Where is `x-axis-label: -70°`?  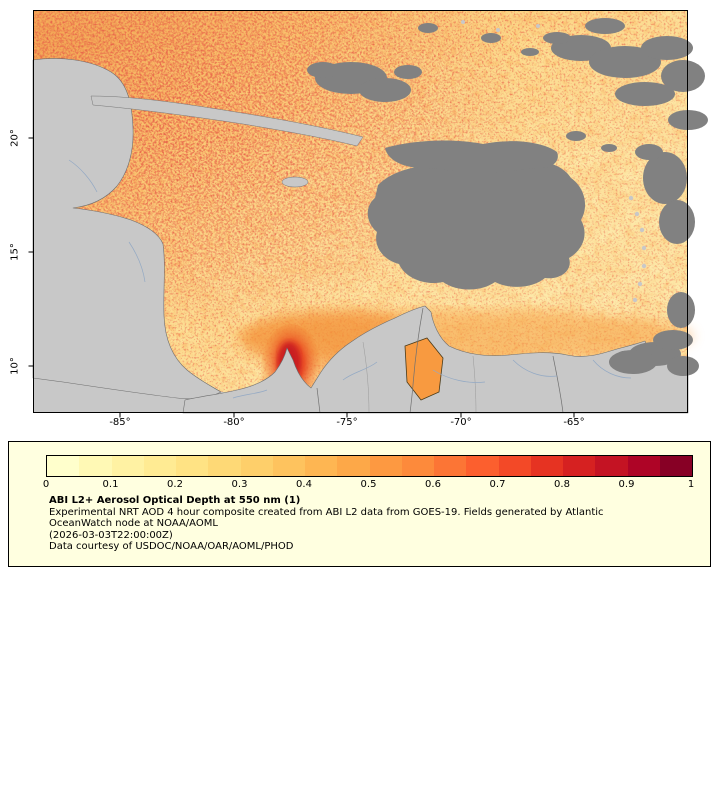
x-axis-label: -70° is located at coordinates (461, 422).